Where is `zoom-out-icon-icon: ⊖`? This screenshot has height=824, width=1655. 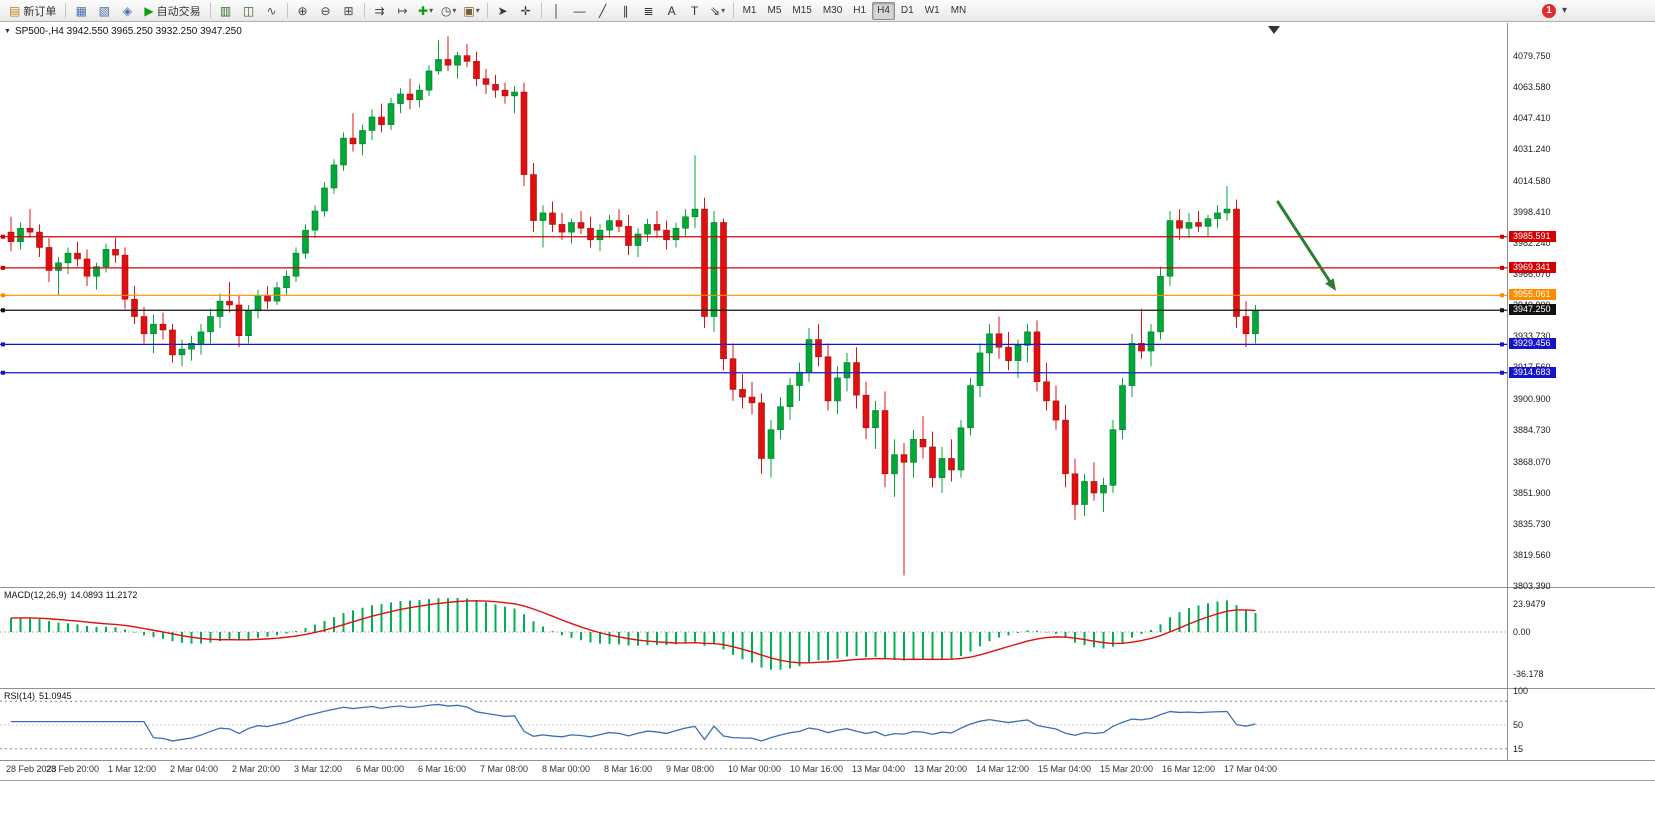
zoom-out-icon-icon: ⊖ is located at coordinates (325, 10).